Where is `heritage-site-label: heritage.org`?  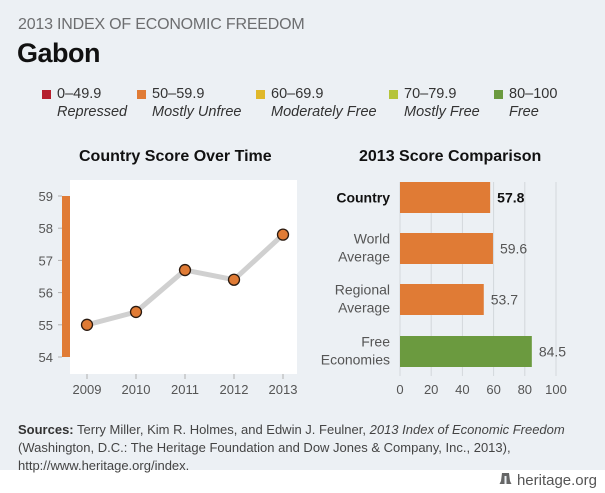
heritage-site-label: heritage.org is located at coordinates (556, 480).